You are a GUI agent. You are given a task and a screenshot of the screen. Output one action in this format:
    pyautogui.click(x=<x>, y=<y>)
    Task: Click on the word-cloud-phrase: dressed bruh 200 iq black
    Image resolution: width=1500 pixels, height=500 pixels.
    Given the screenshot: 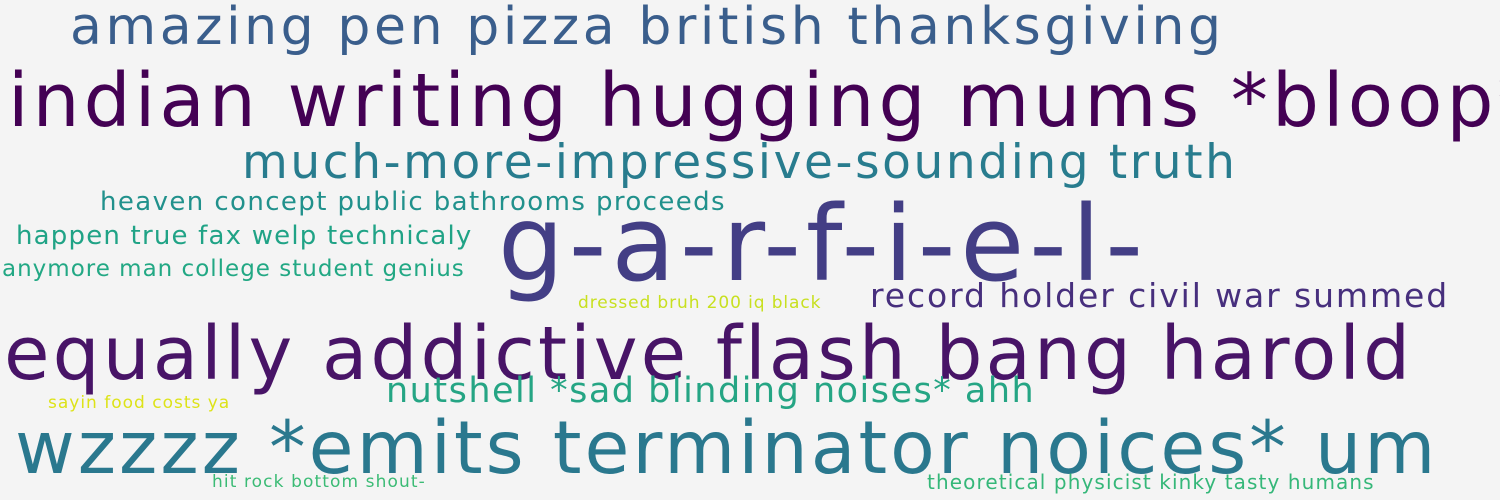 What is the action you would take?
    pyautogui.click(x=700, y=303)
    